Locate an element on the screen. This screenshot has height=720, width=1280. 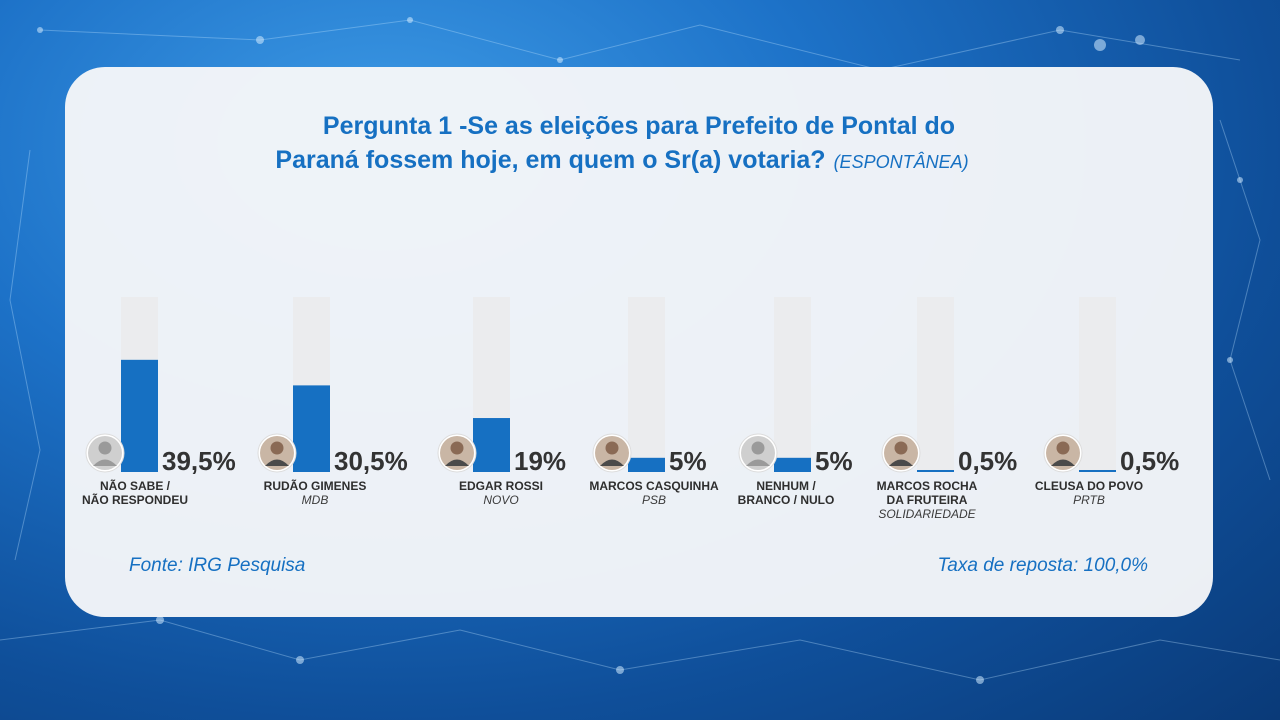
candidate-name: CLEUSA DO POVO is located at coordinates (1089, 486).